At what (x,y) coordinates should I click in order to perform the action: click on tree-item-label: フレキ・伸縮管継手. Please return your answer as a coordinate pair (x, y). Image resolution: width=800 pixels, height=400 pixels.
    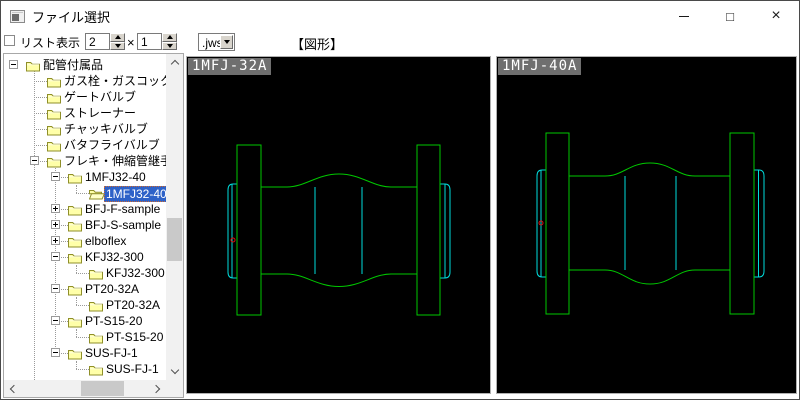
    Looking at the image, I should click on (115, 161).